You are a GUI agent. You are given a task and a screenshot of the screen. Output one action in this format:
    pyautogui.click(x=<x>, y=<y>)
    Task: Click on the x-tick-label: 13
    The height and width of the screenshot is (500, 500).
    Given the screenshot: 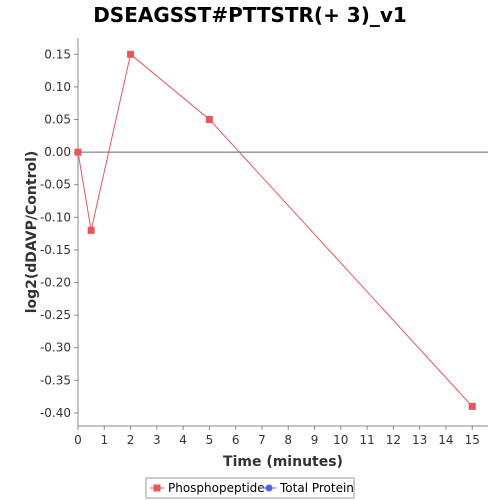 What is the action you would take?
    pyautogui.click(x=419, y=440)
    